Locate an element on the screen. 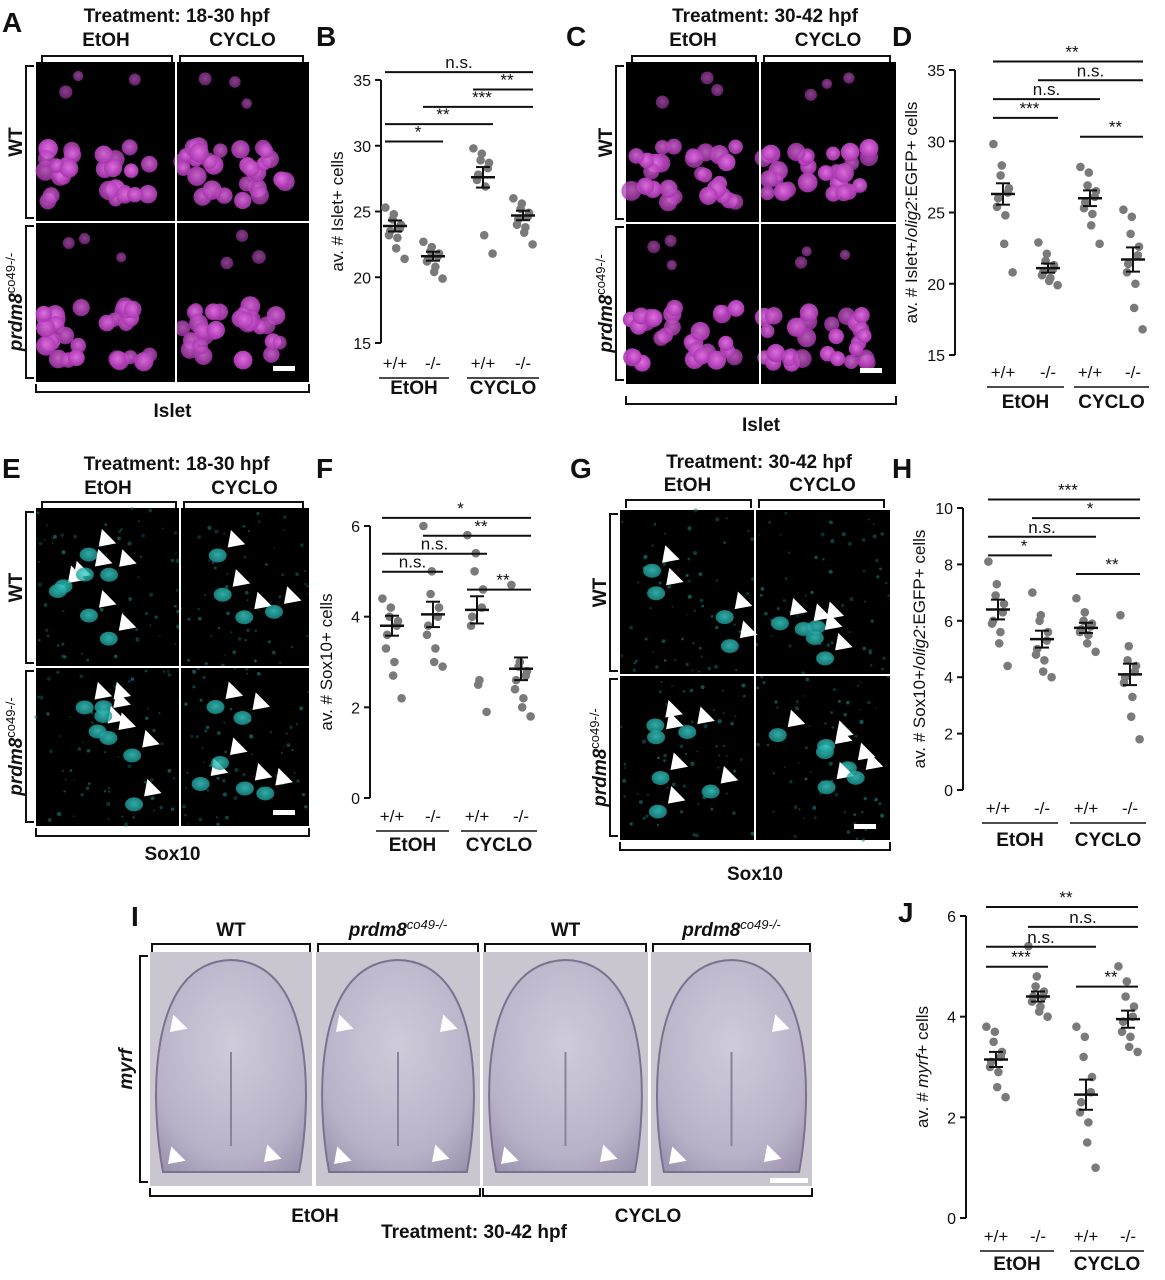 The width and height of the screenshot is (1165, 1280). group-label-cyclo: CYCLO is located at coordinates (1107, 1264).